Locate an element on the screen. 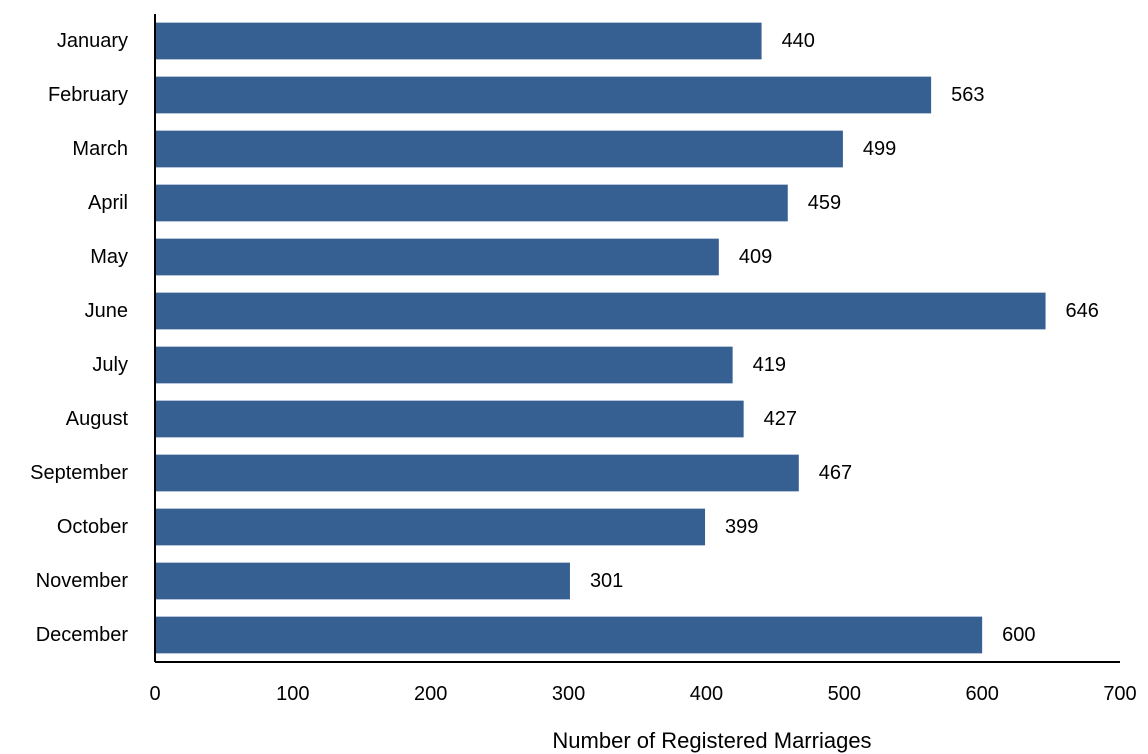  bar-february is located at coordinates (543, 95).